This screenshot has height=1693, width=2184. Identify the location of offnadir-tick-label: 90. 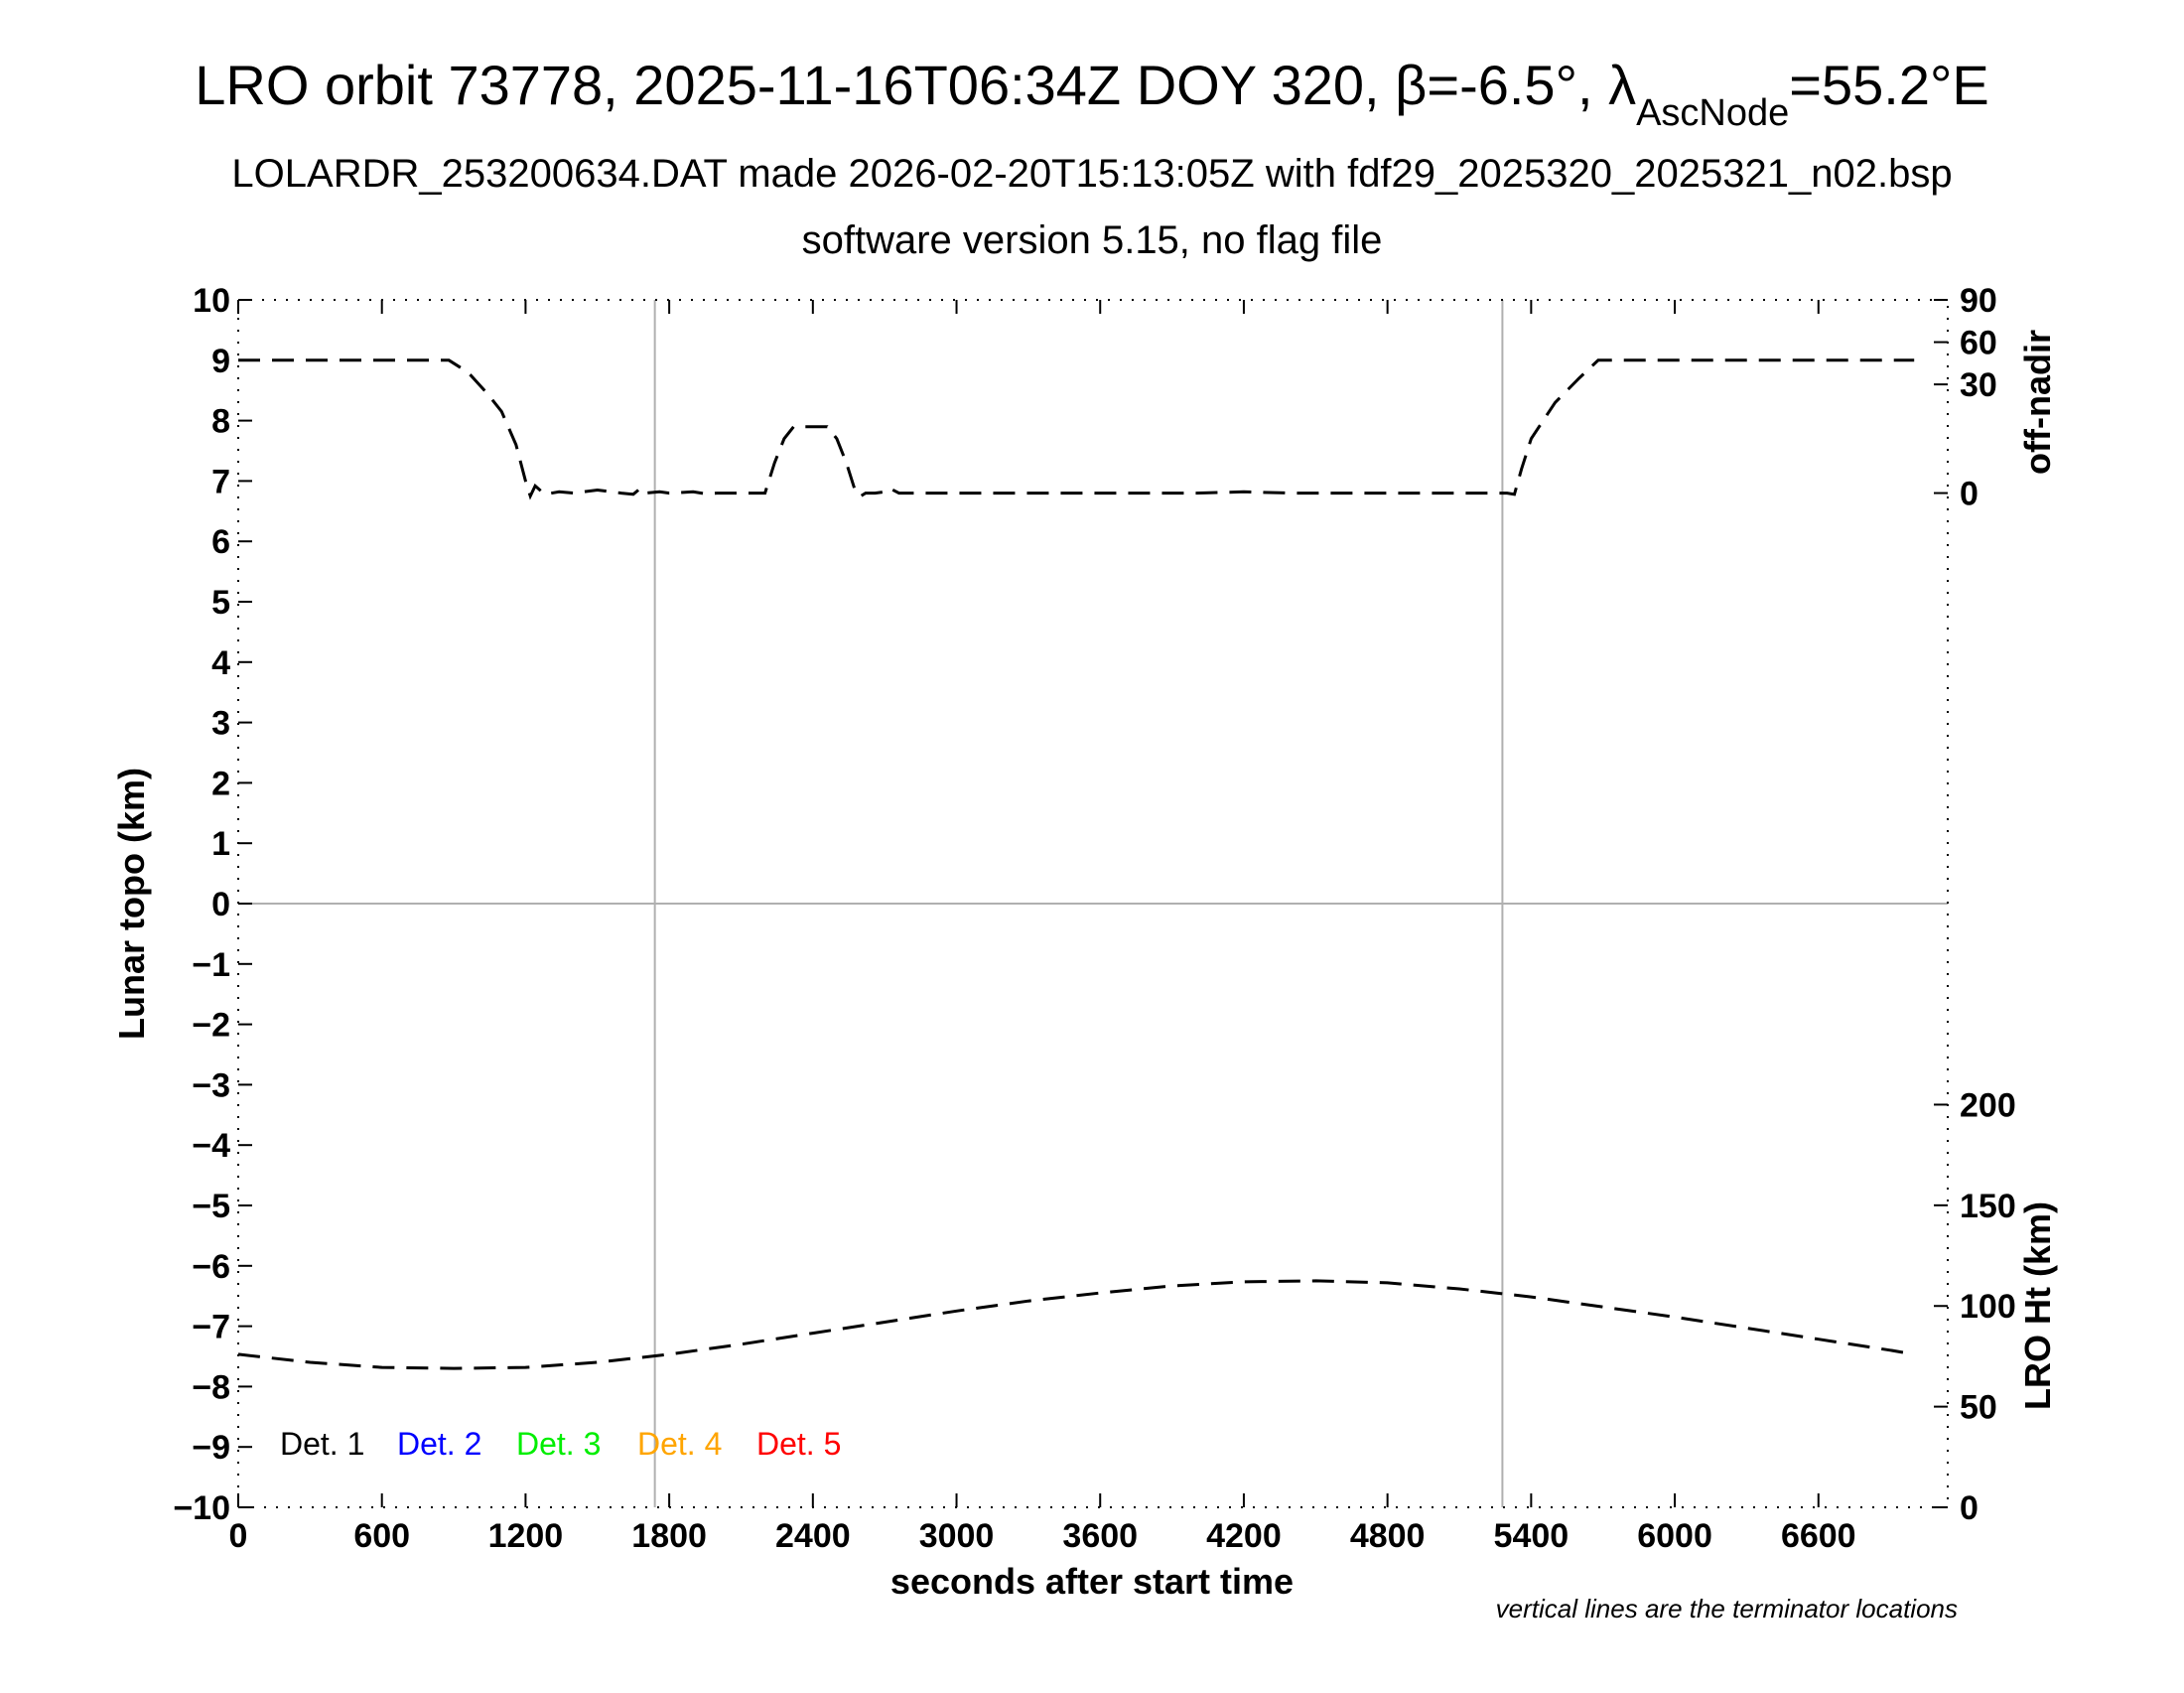
(1978, 301).